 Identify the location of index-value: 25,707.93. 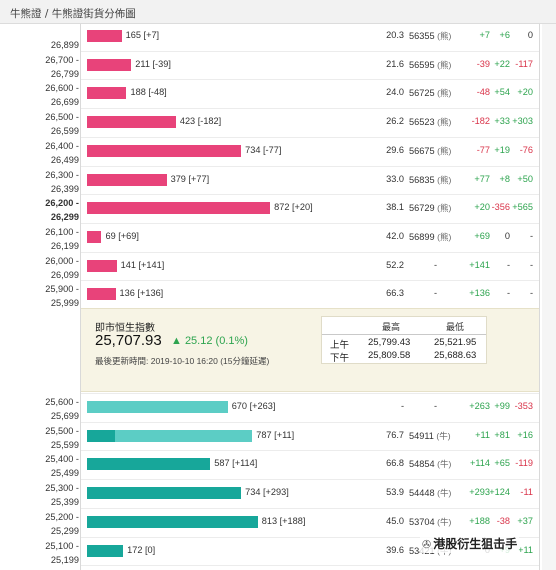
(128, 340).